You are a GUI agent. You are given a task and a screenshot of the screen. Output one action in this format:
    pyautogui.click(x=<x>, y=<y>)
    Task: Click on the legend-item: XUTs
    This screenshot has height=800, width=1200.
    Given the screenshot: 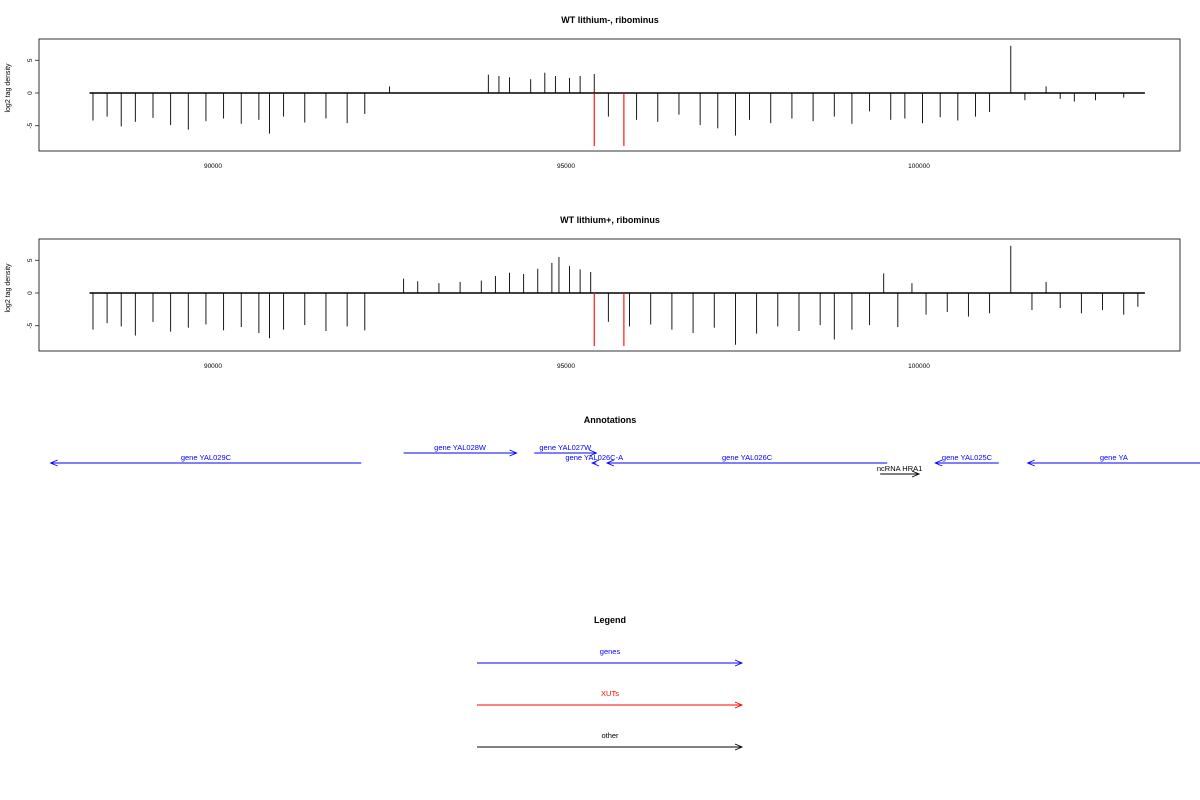 What is the action you would take?
    pyautogui.click(x=610, y=699)
    